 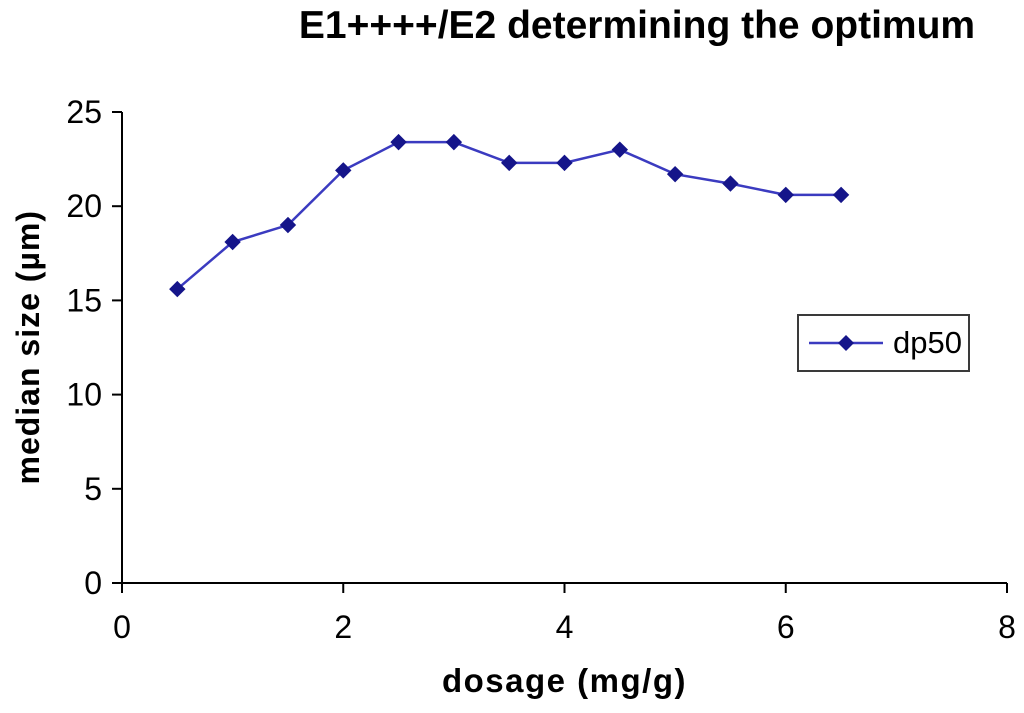 I want to click on x-tick-label: 4, so click(x=565, y=627).